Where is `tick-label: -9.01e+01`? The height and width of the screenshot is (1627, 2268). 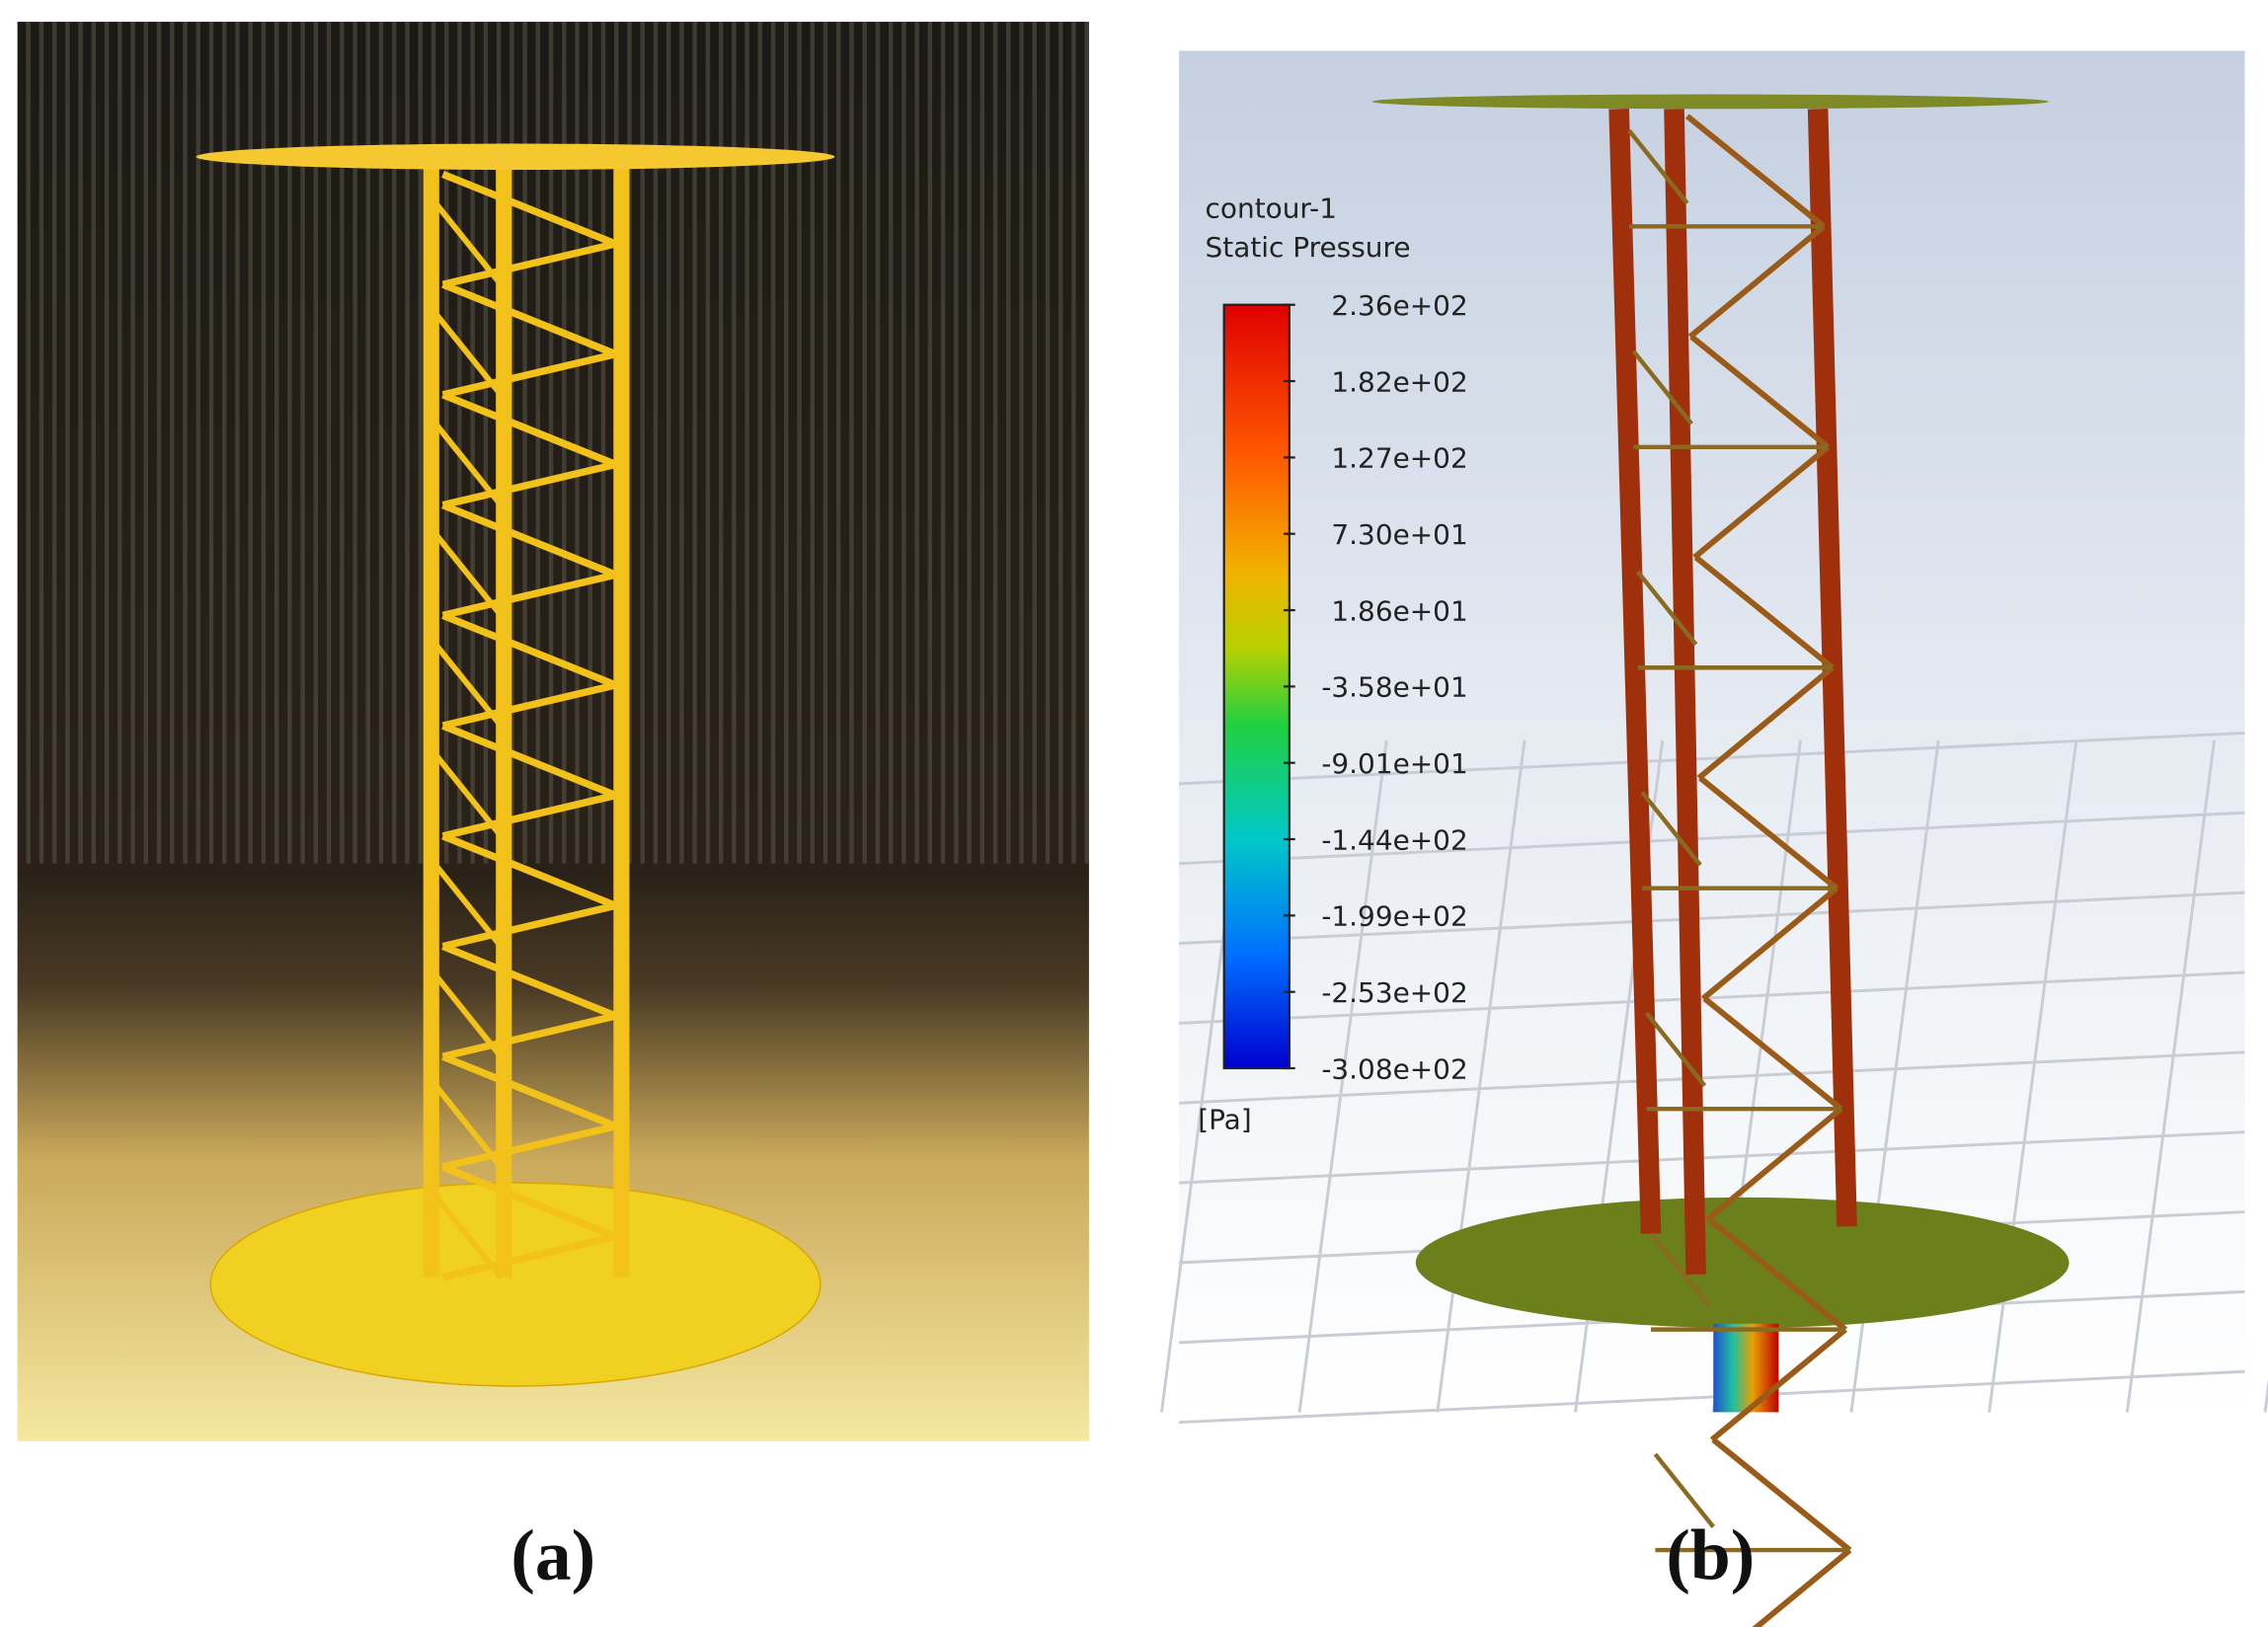 tick-label: -9.01e+01 is located at coordinates (1394, 763).